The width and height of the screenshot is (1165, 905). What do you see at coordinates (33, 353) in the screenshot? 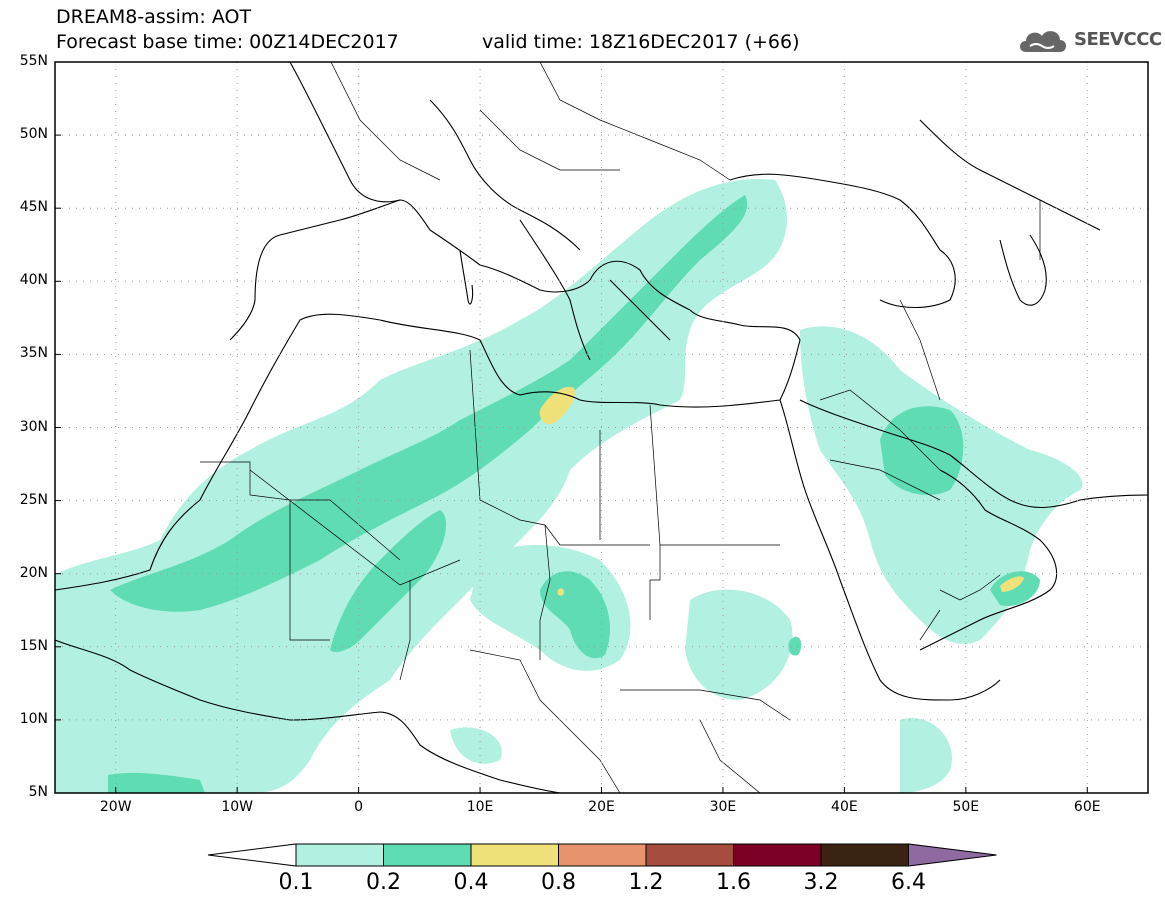
I see `lat-label: 35N` at bounding box center [33, 353].